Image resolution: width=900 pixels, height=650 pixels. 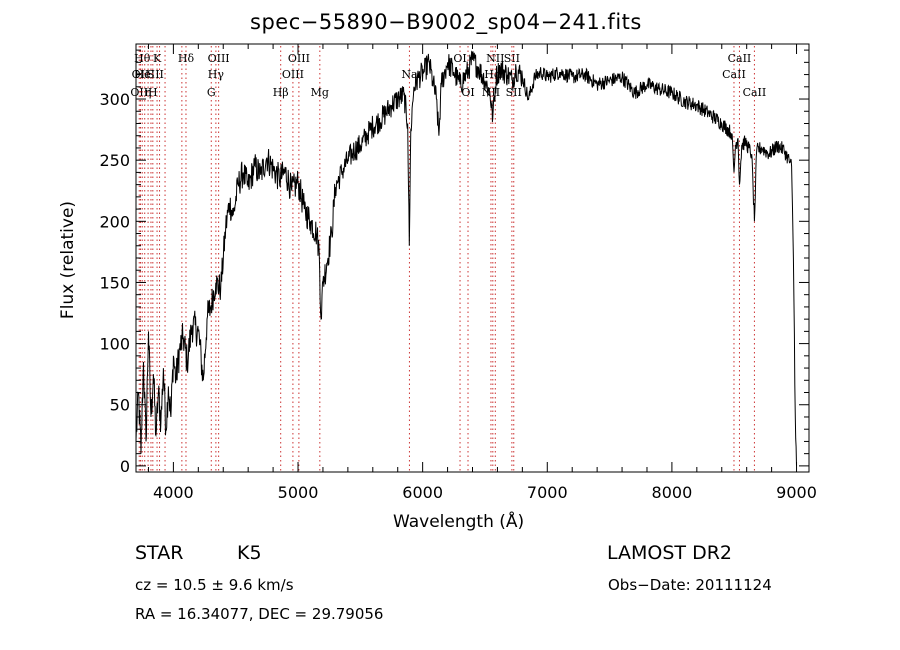 What do you see at coordinates (114, 221) in the screenshot?
I see `y-tick-label: 200` at bounding box center [114, 221].